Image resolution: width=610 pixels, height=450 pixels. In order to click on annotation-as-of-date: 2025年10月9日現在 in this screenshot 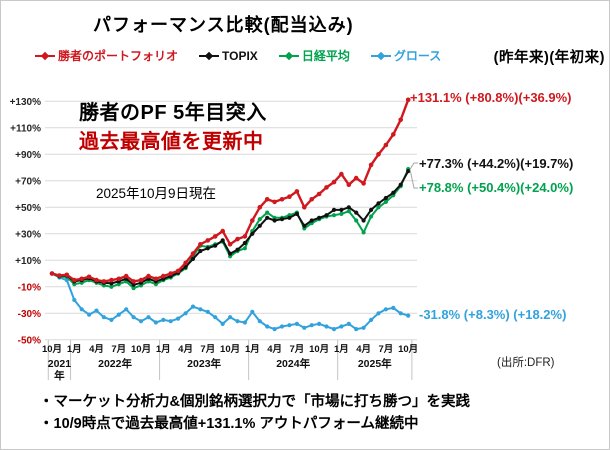, I will do `click(156, 193)`.